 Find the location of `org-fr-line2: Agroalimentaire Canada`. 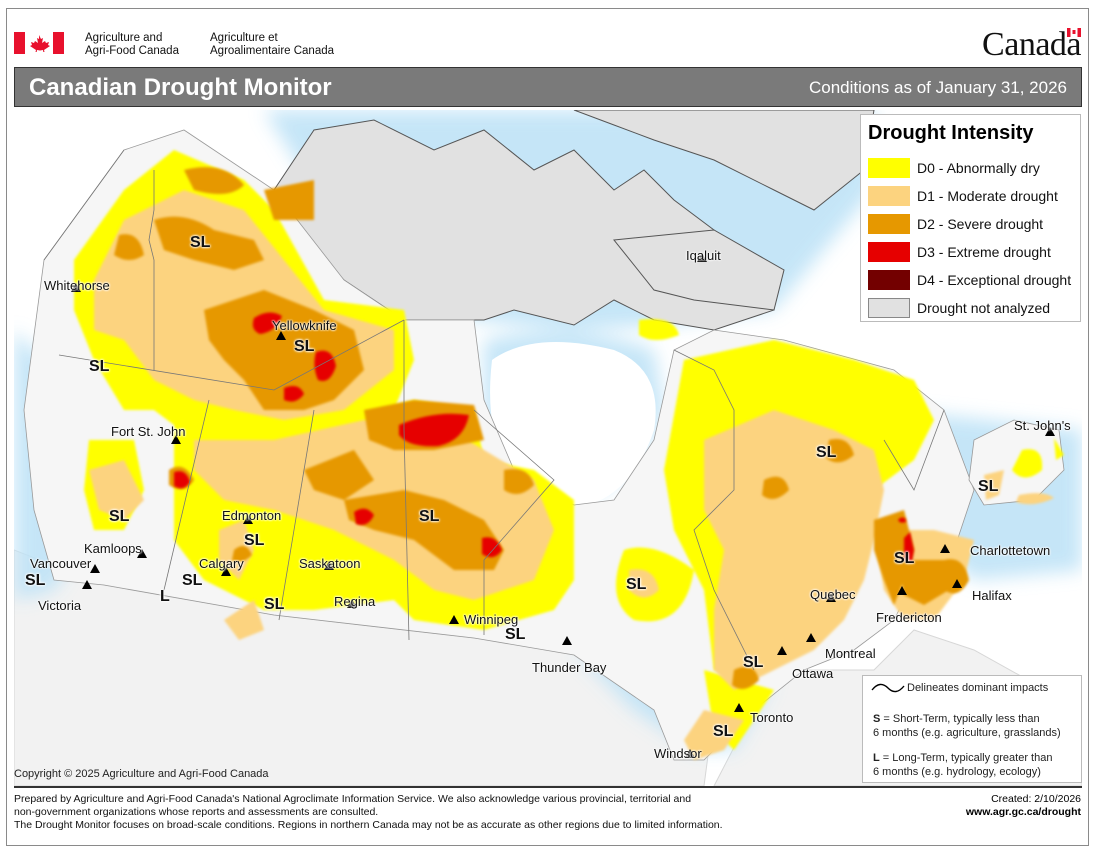

org-fr-line2: Agroalimentaire Canada is located at coordinates (272, 51).